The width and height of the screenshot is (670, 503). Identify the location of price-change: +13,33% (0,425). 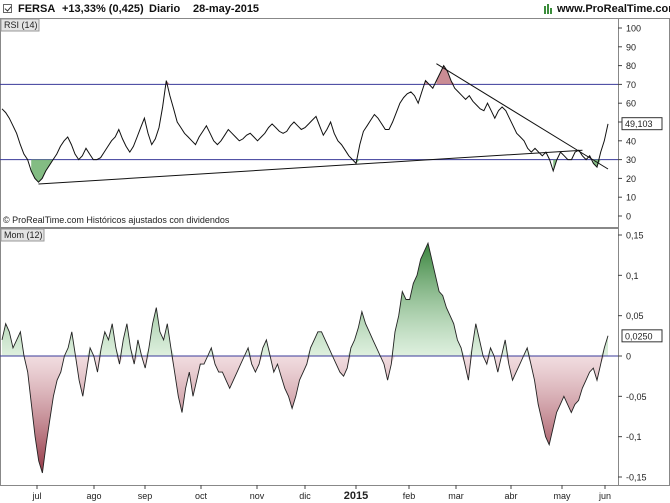
(103, 9).